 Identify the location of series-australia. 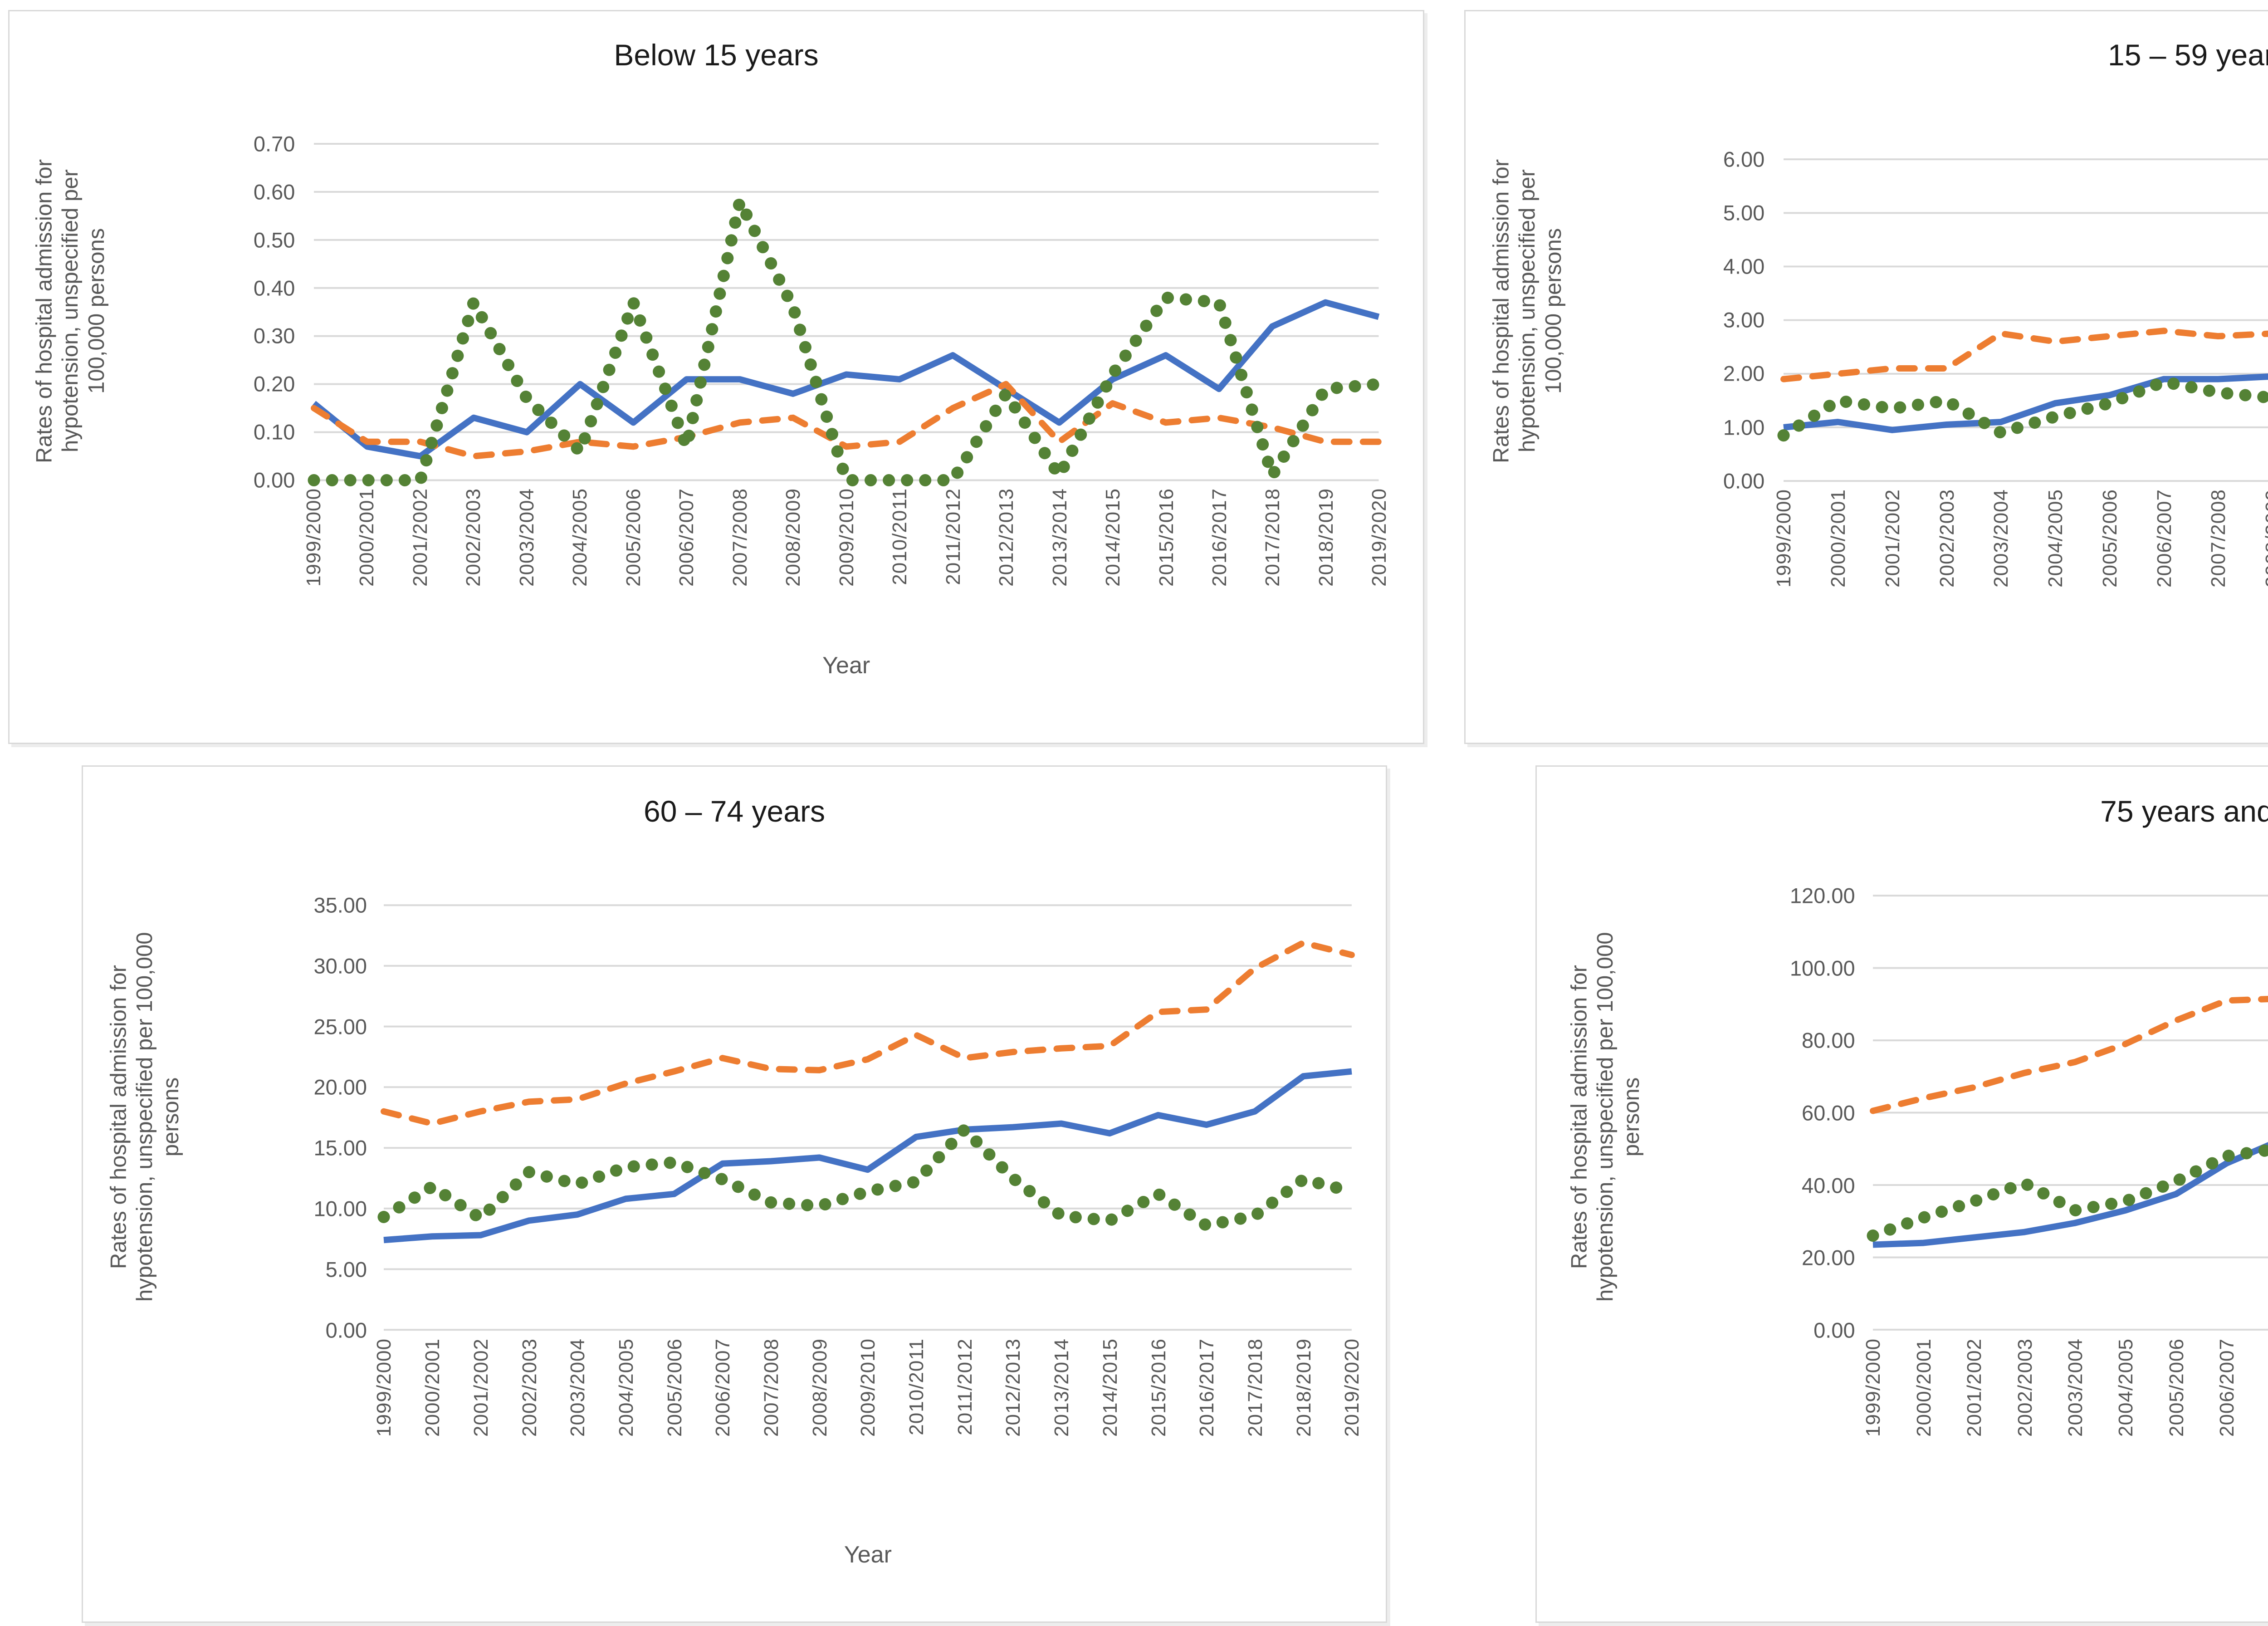
(2069, 1055).